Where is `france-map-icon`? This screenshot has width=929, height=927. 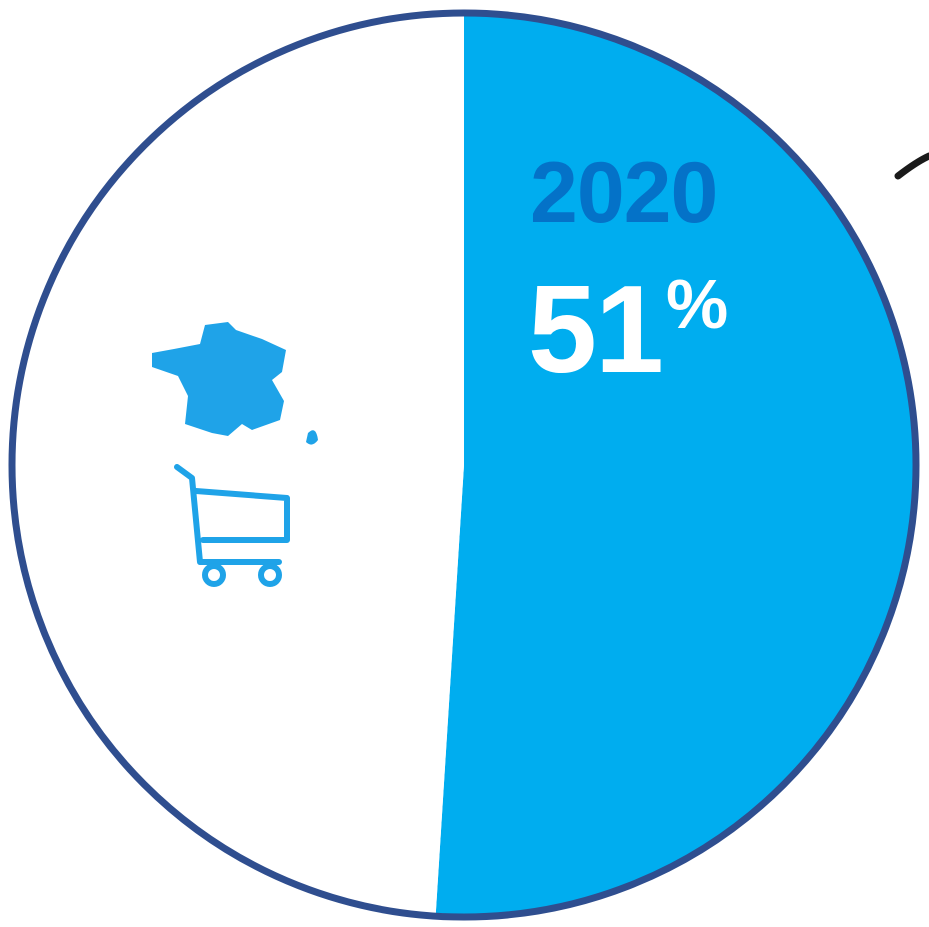 france-map-icon is located at coordinates (235, 383).